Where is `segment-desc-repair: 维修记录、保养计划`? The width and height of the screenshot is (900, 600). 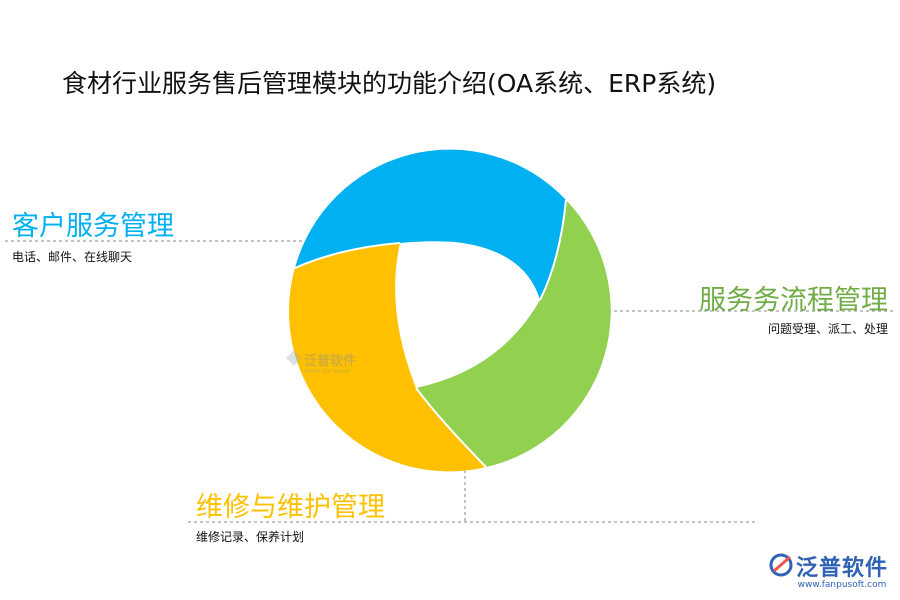
segment-desc-repair: 维修记录、保养计划 is located at coordinates (250, 537).